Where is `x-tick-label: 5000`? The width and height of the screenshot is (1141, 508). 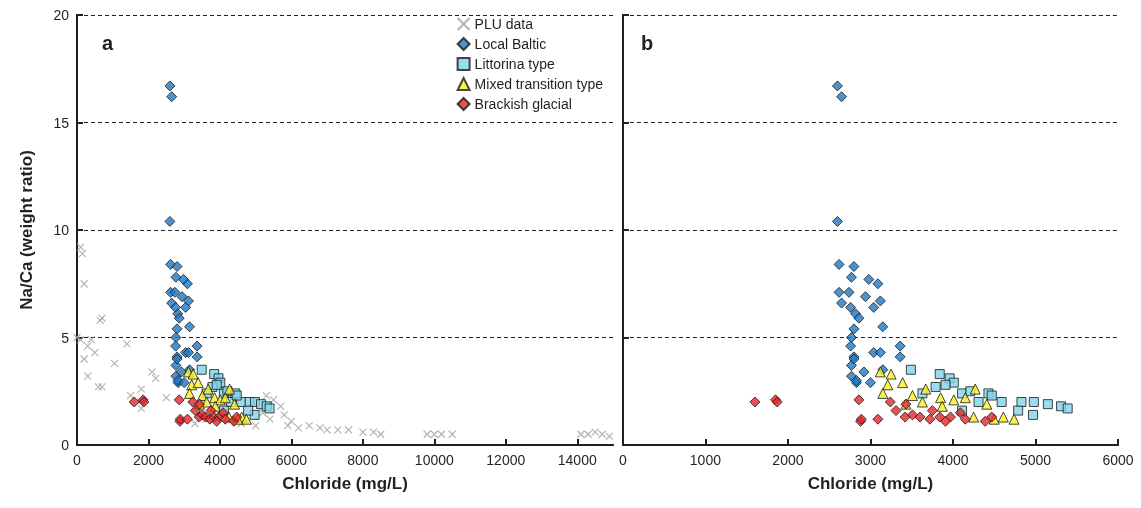
x-tick-label: 5000 is located at coordinates (1035, 460).